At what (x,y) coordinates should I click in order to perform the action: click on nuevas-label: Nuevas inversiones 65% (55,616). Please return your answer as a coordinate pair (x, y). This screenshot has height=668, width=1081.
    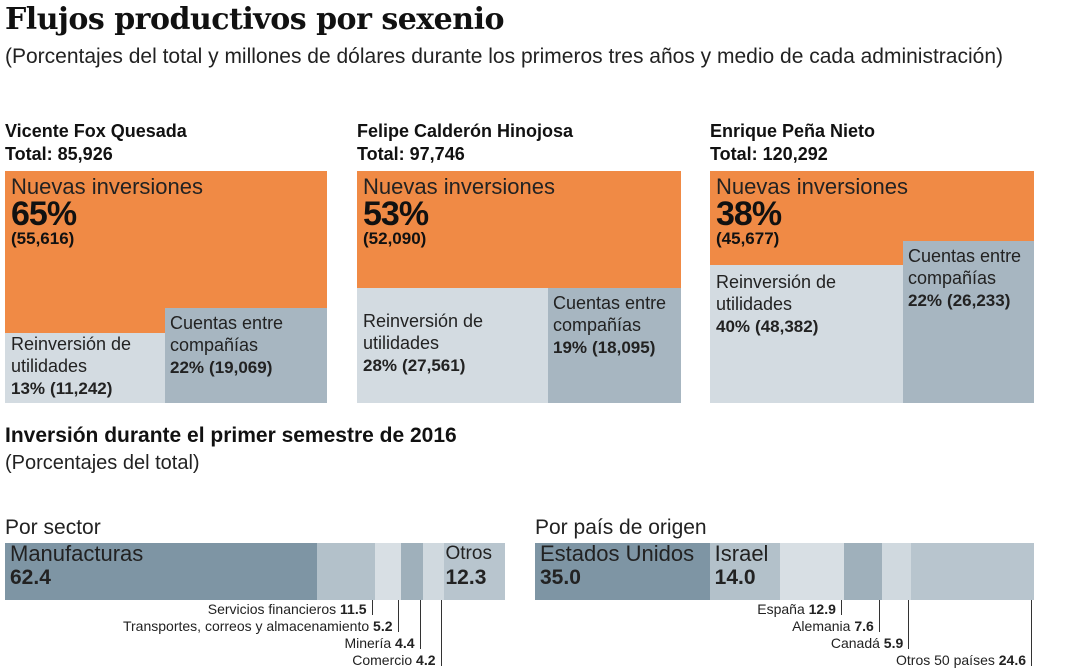
    Looking at the image, I should click on (107, 212).